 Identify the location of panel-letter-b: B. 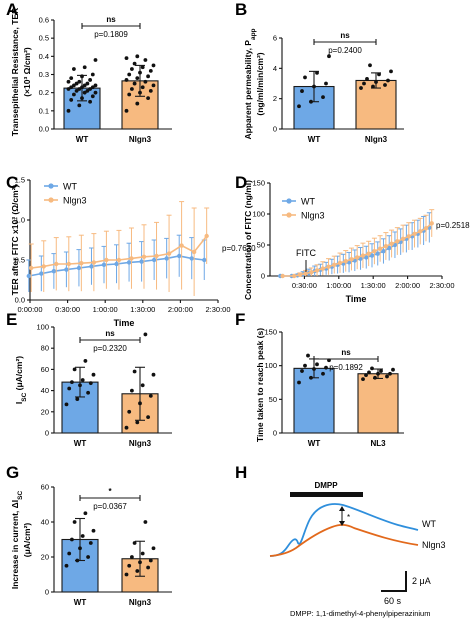
(241, 9).